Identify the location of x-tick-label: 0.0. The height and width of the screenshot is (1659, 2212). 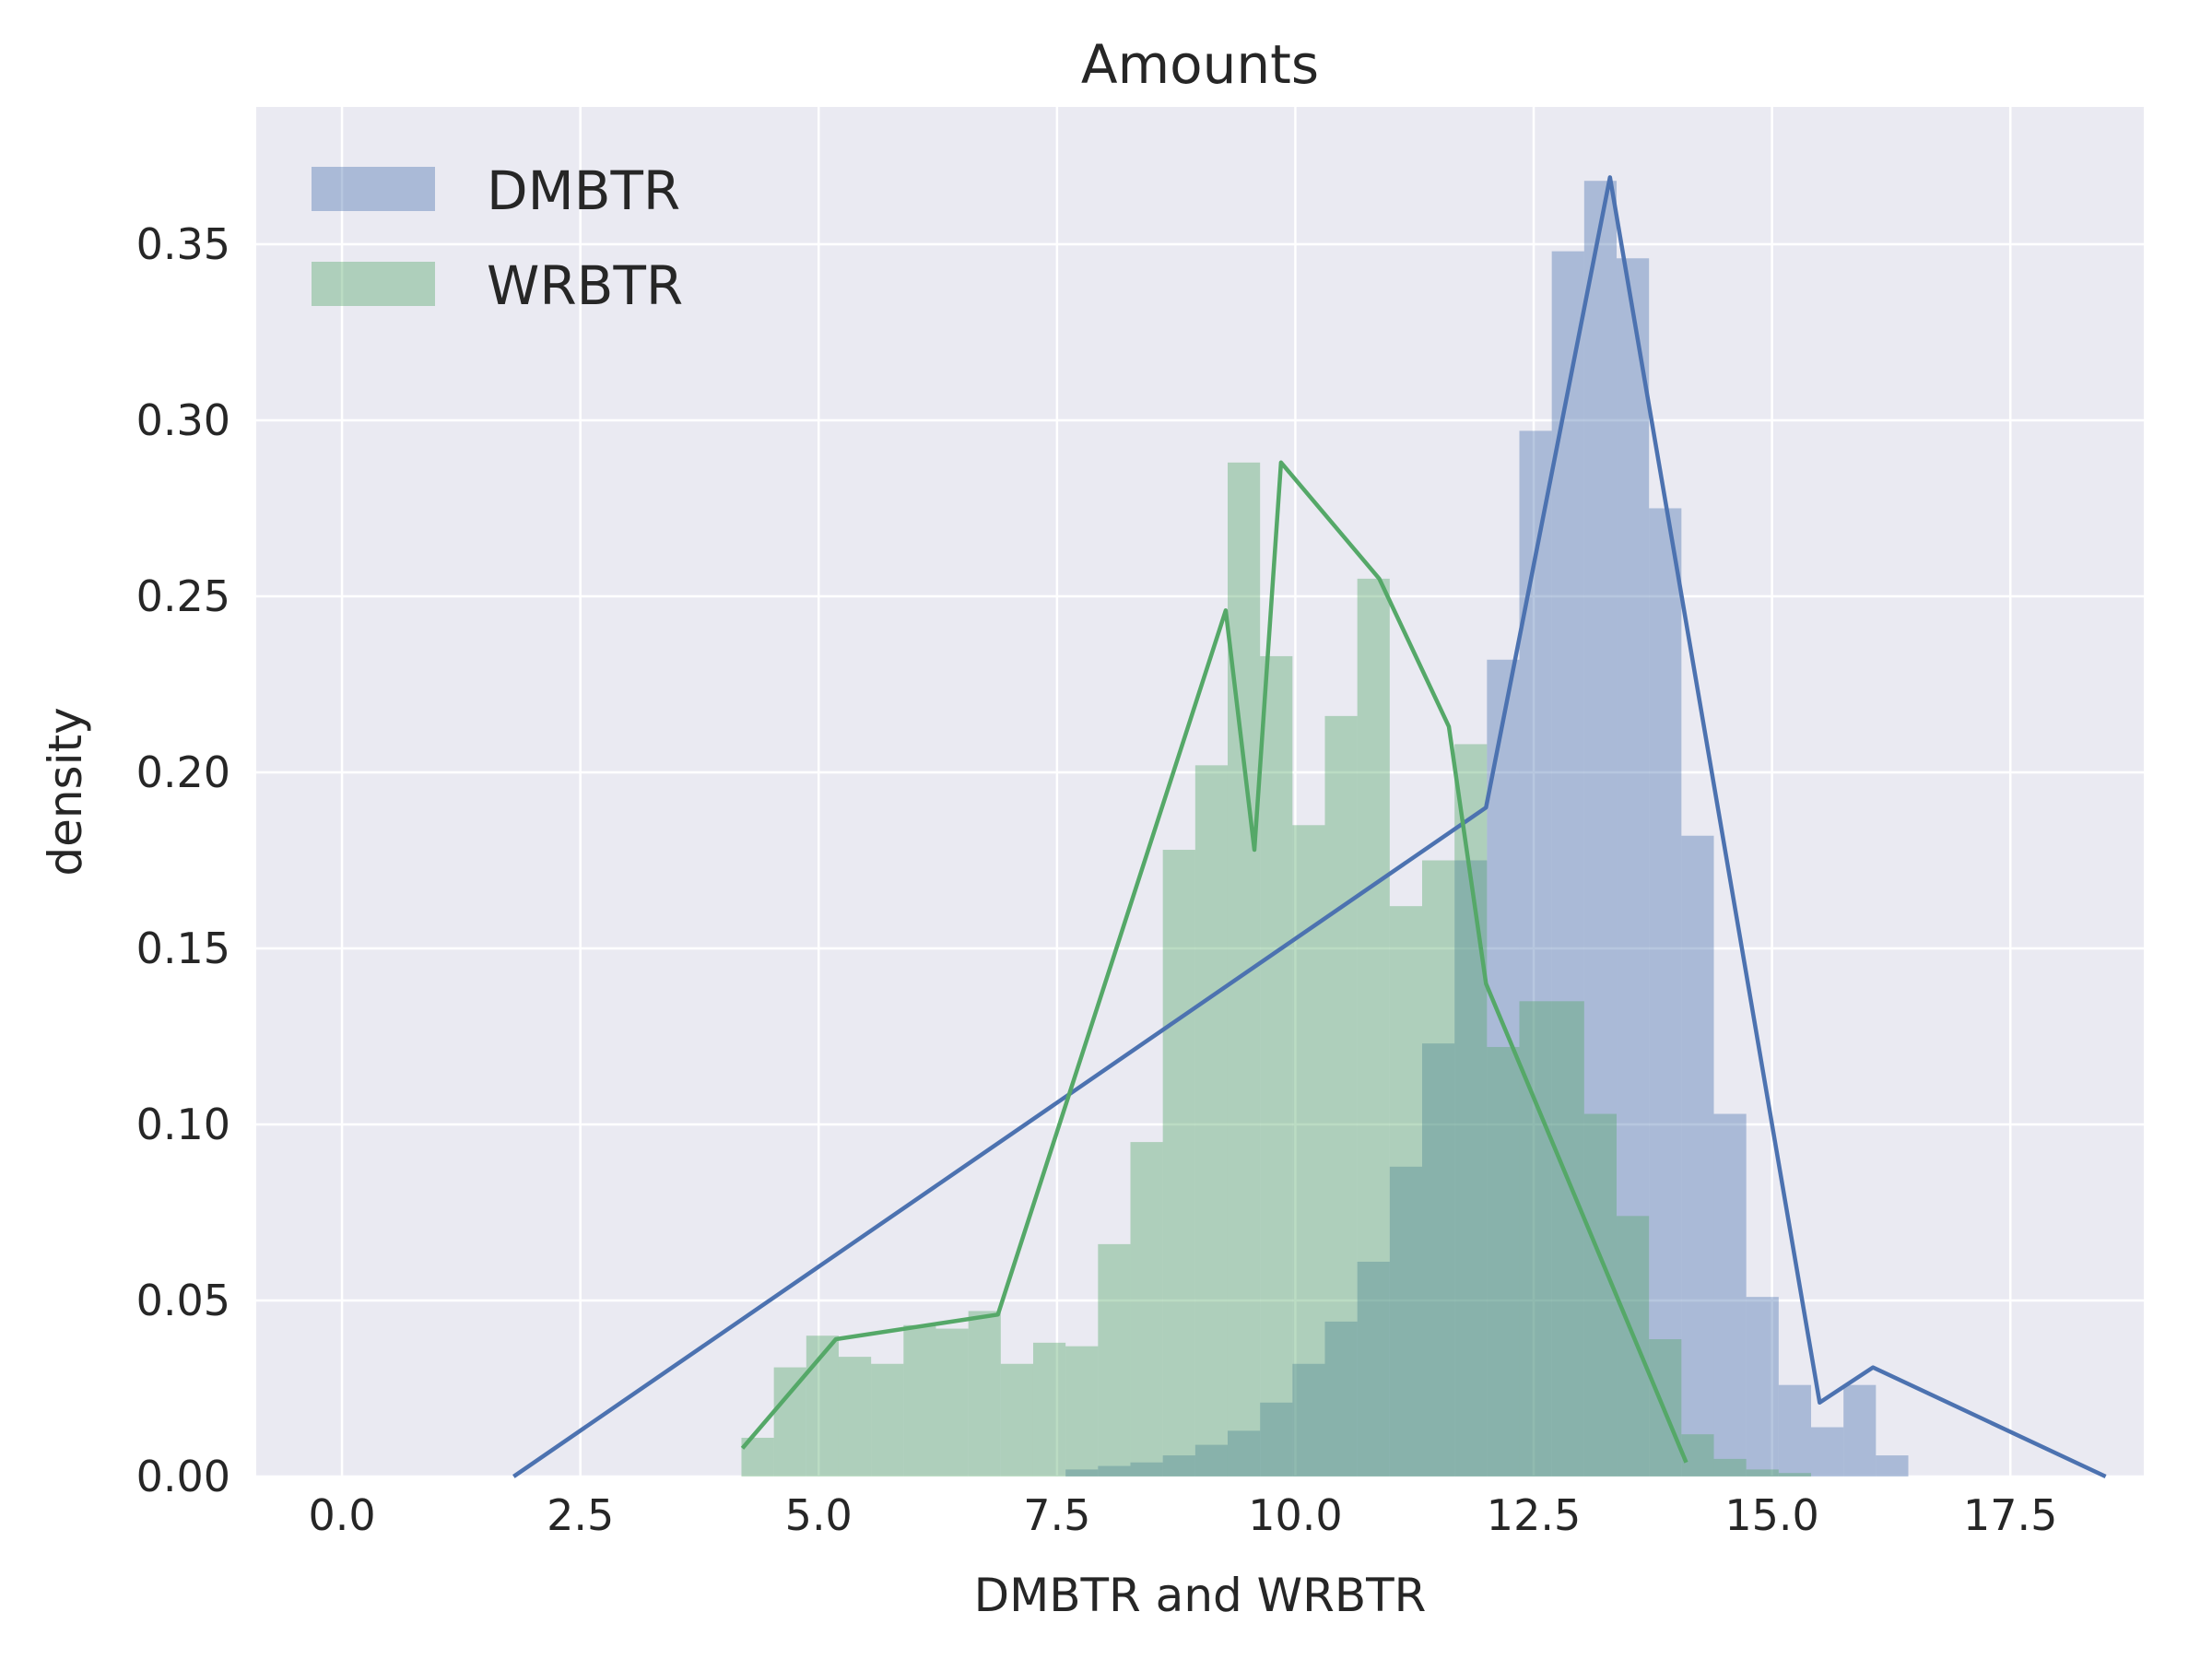
(342, 1515).